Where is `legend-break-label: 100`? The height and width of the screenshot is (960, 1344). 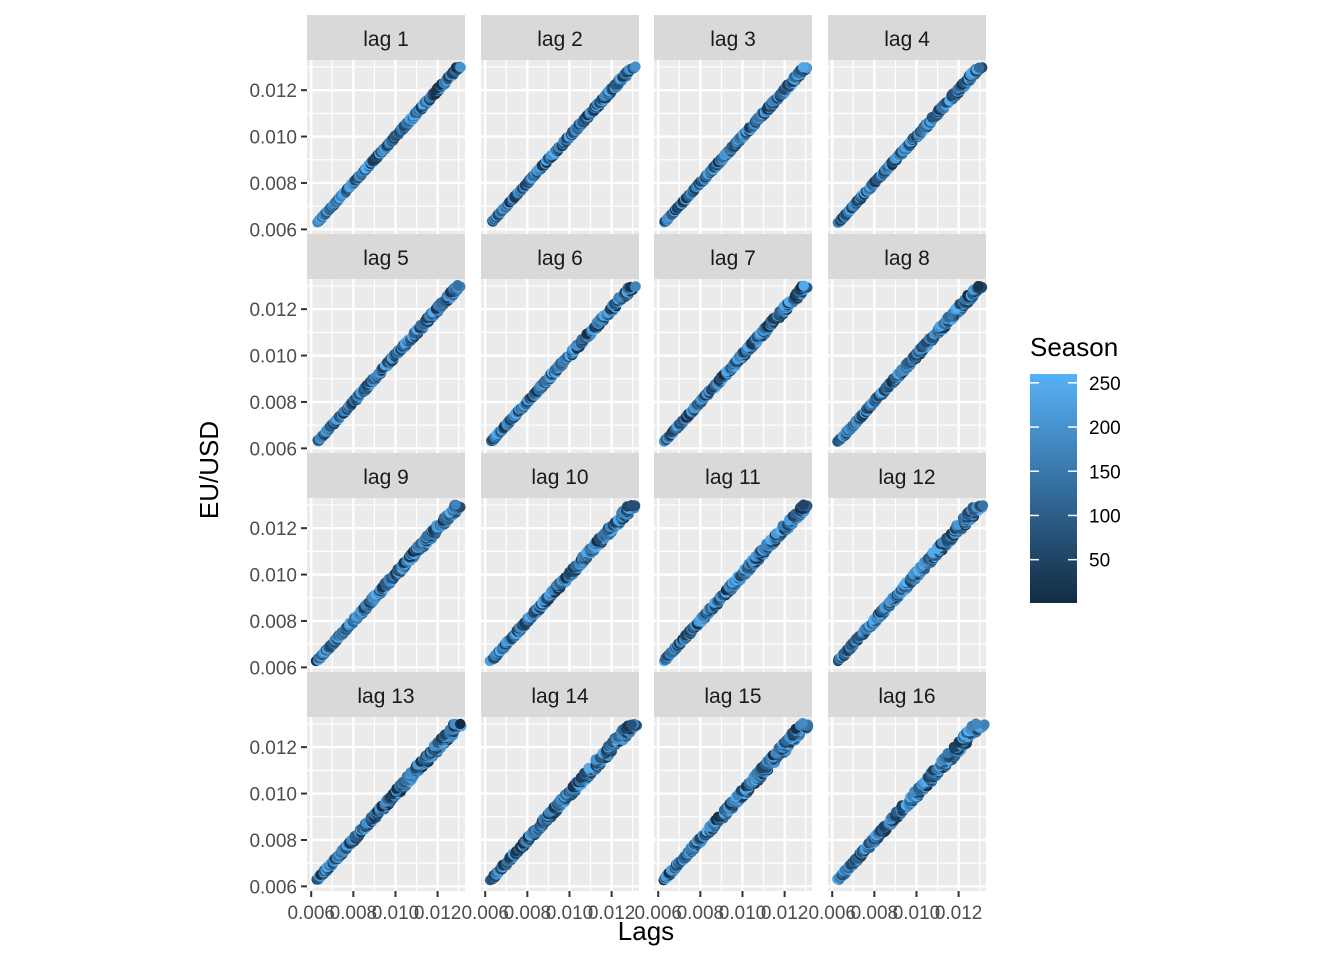
legend-break-label: 100 is located at coordinates (1105, 516).